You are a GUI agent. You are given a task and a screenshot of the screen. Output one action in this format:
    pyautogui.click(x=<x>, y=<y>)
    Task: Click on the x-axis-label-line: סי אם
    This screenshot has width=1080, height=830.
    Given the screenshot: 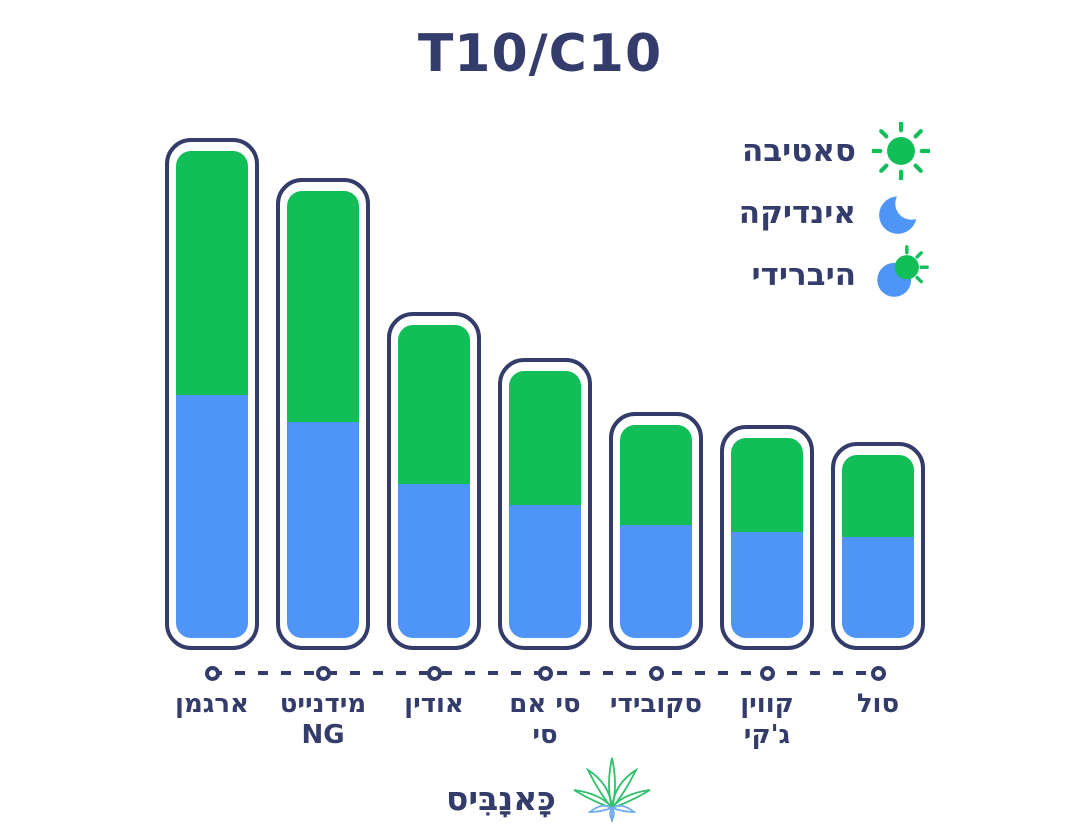 What is the action you would take?
    pyautogui.click(x=545, y=704)
    